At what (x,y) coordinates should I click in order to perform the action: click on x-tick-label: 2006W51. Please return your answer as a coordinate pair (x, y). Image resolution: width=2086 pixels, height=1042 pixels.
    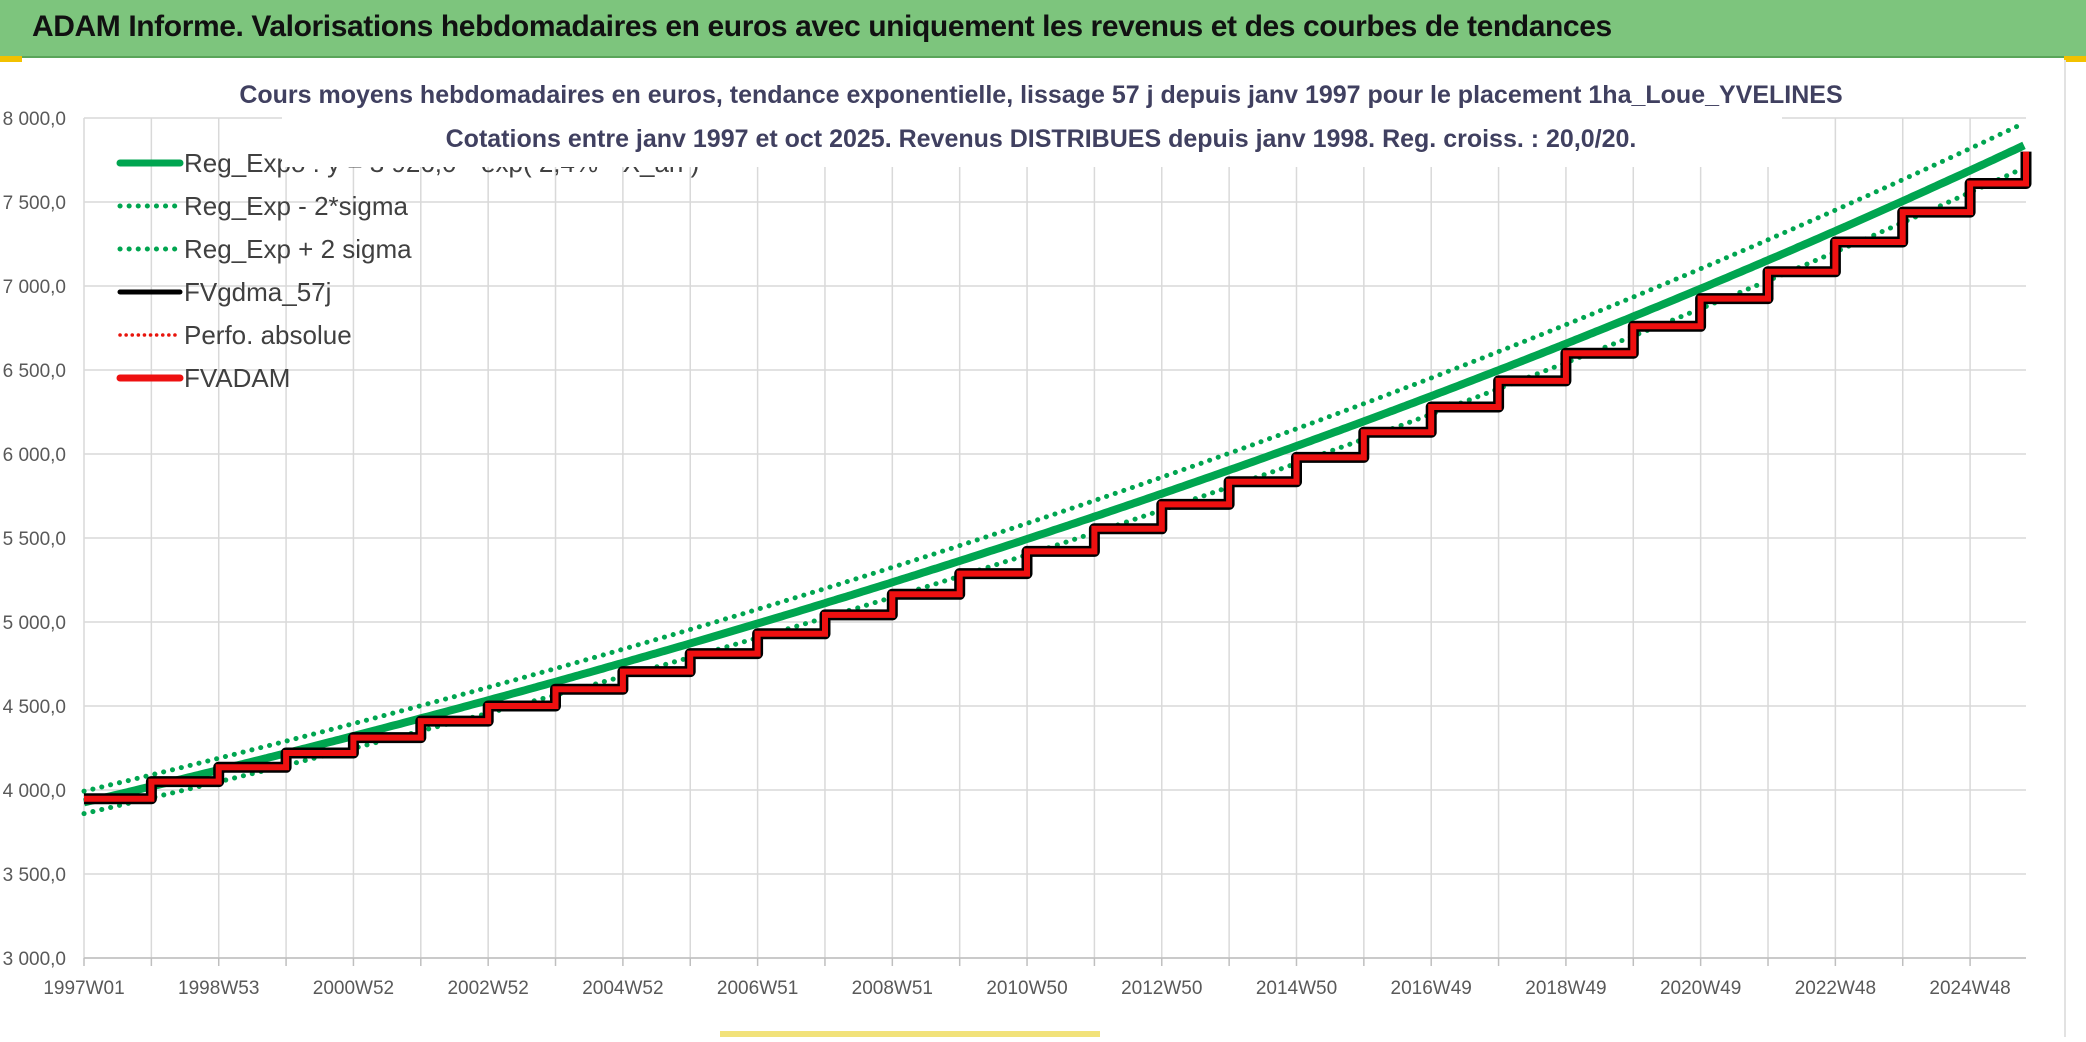
    Looking at the image, I should click on (757, 988).